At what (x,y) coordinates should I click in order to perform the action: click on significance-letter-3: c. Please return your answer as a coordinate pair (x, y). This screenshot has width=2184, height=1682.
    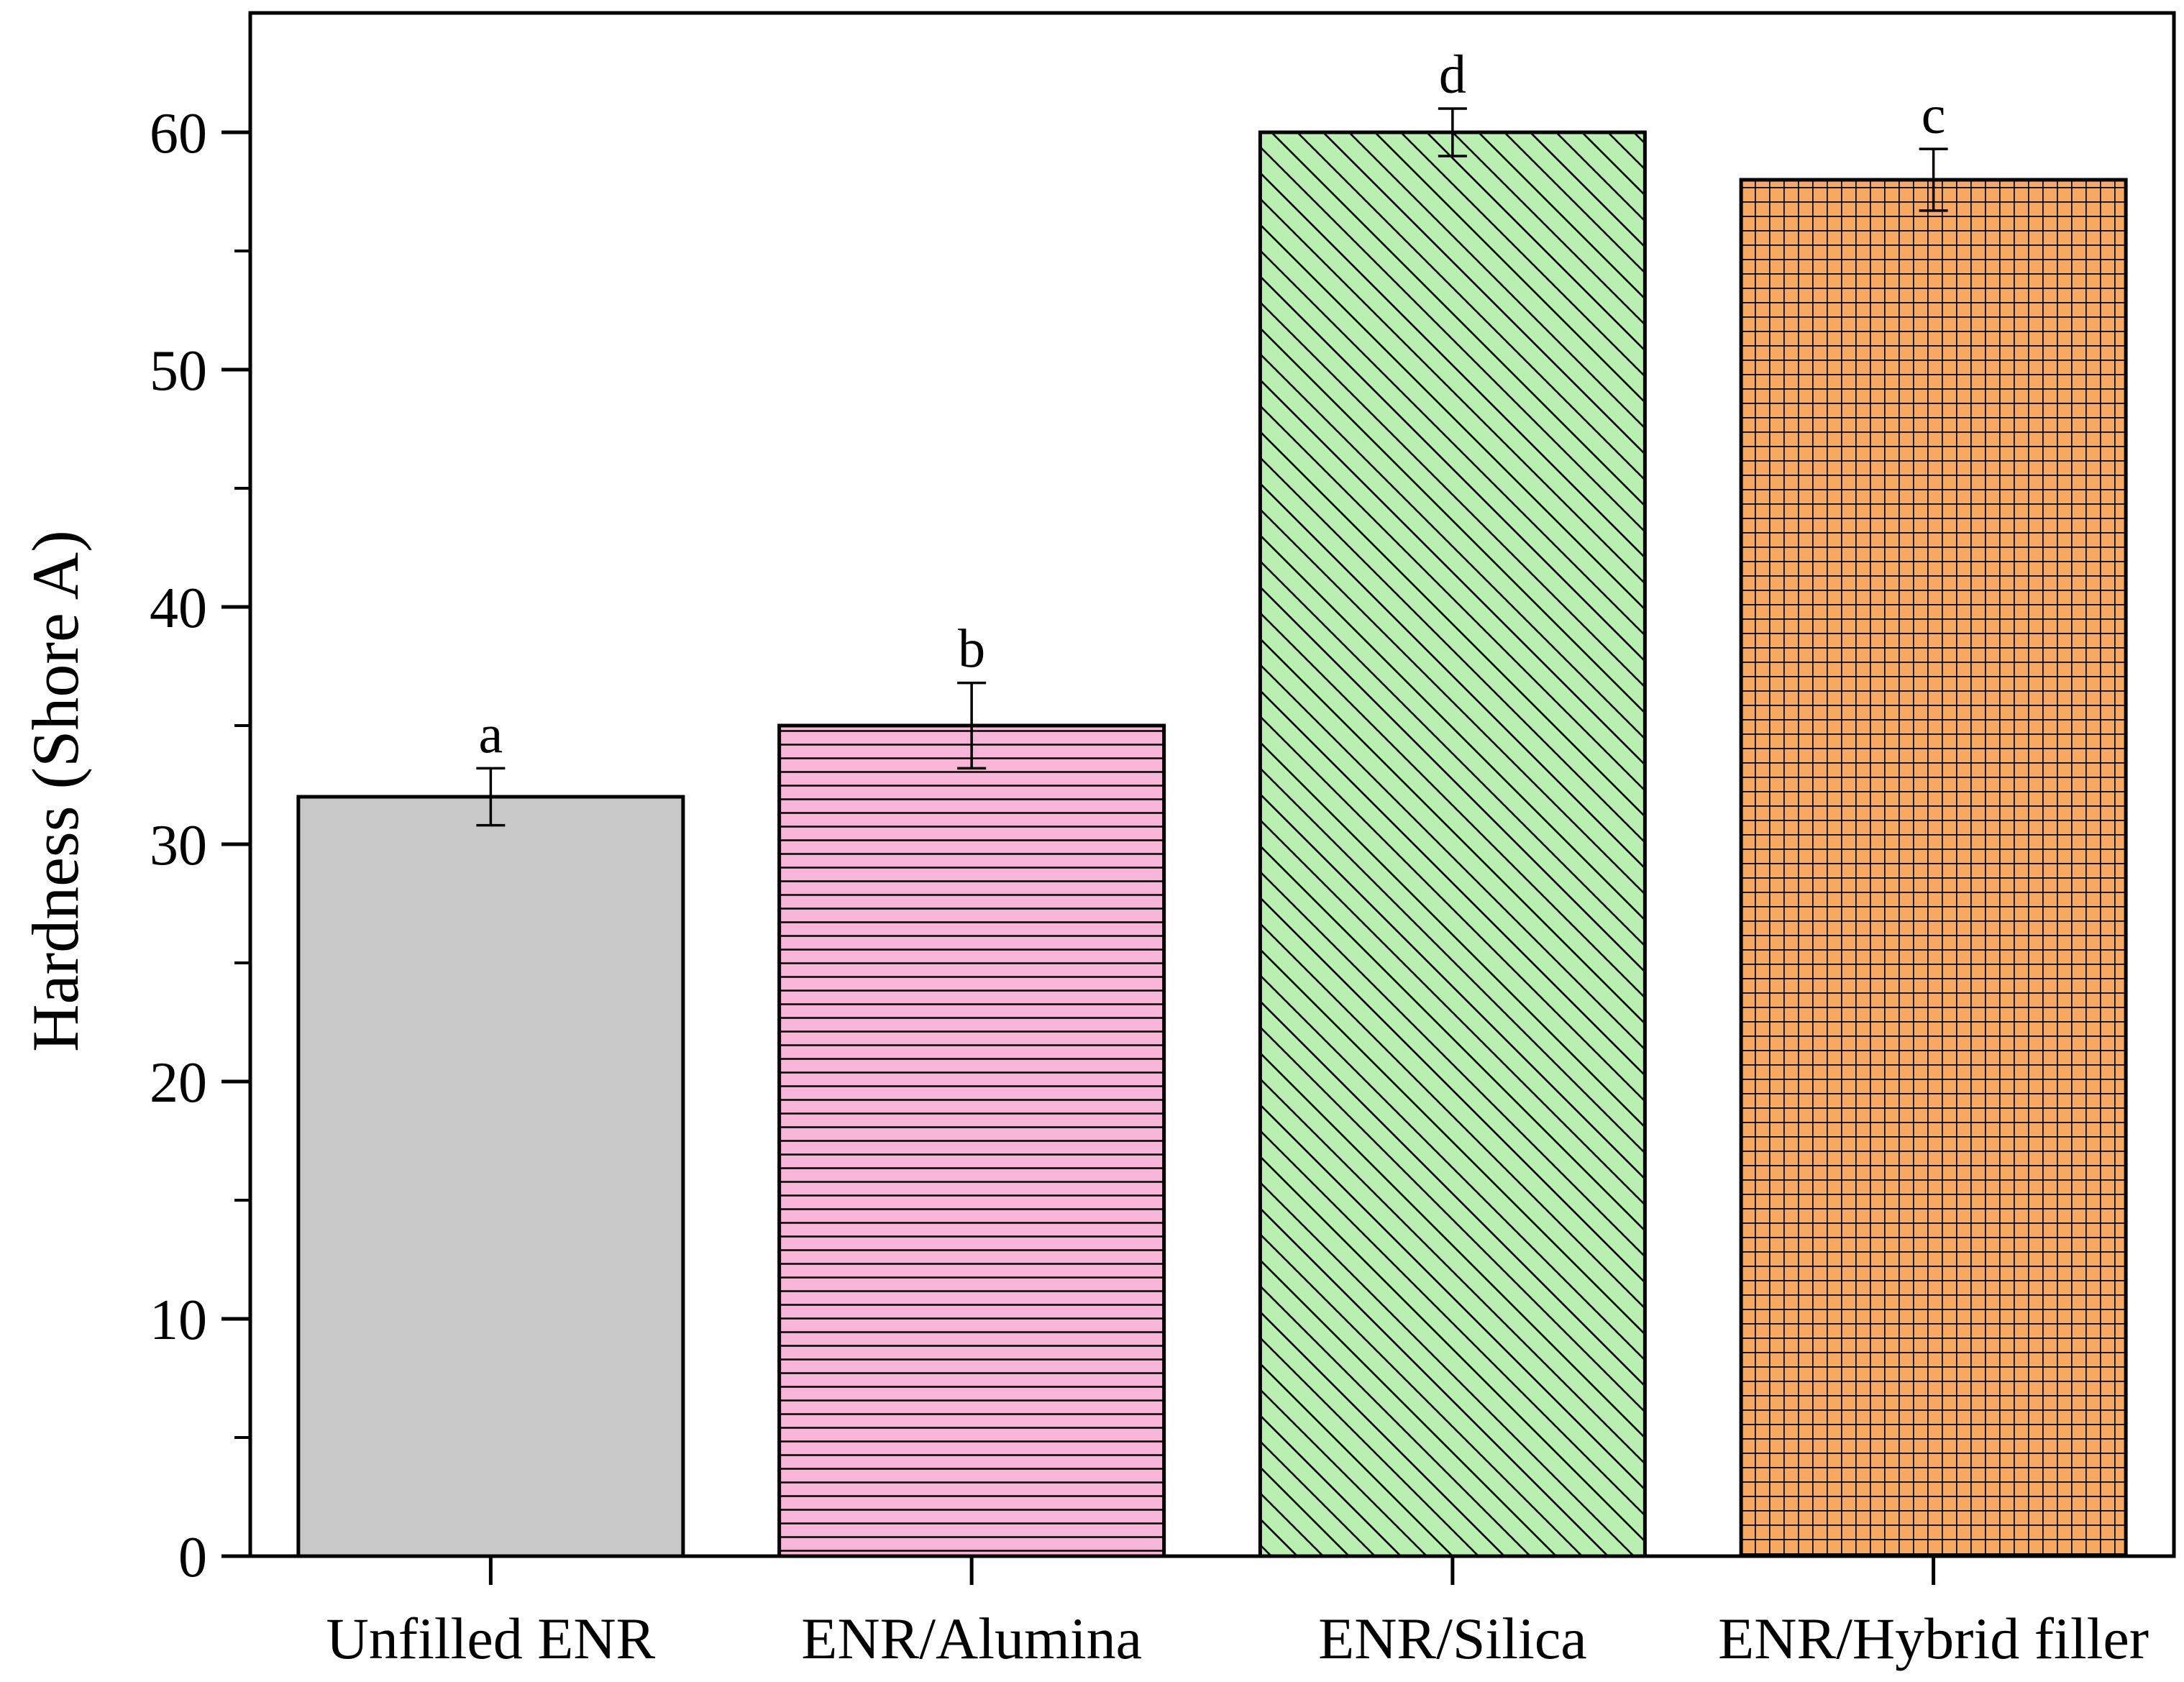
    Looking at the image, I should click on (1934, 115).